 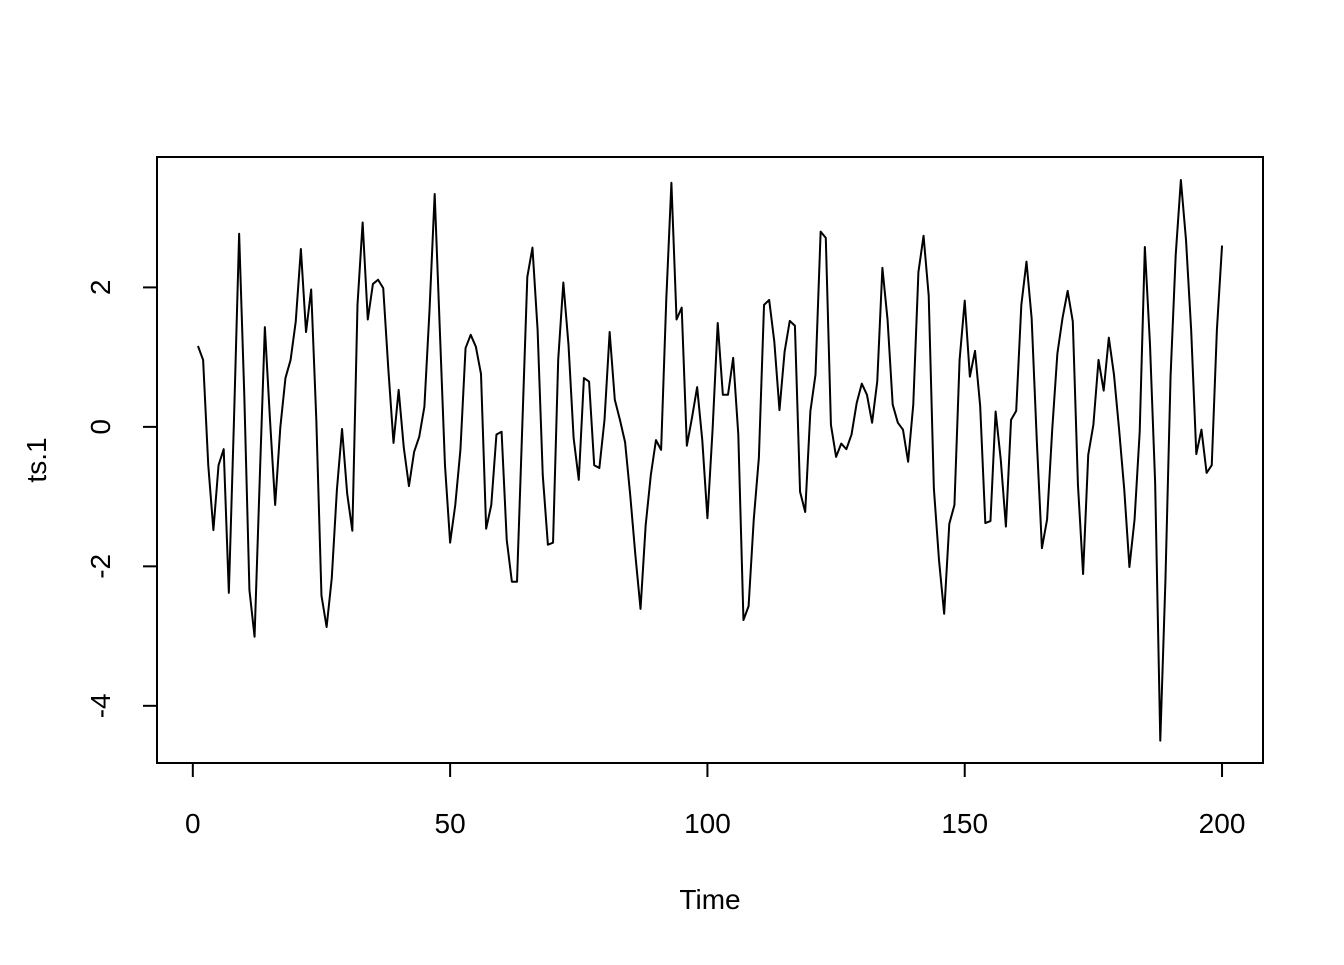 I want to click on x-axis-label: Time, so click(x=709, y=899).